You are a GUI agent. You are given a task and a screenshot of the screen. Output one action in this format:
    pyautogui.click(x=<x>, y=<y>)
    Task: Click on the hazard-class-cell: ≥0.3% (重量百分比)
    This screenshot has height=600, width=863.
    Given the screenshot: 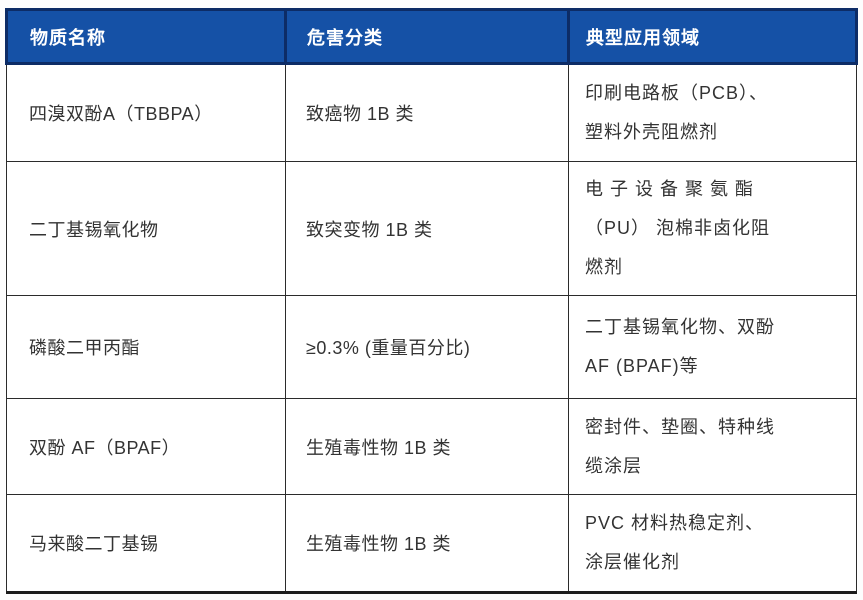 What is the action you would take?
    pyautogui.click(x=427, y=347)
    